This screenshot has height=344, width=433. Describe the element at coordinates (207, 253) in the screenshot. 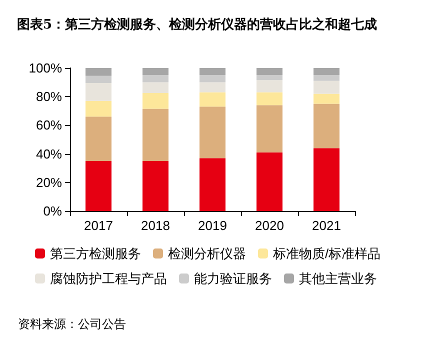

I see `legend-label: 检测分析仪器` at that location.